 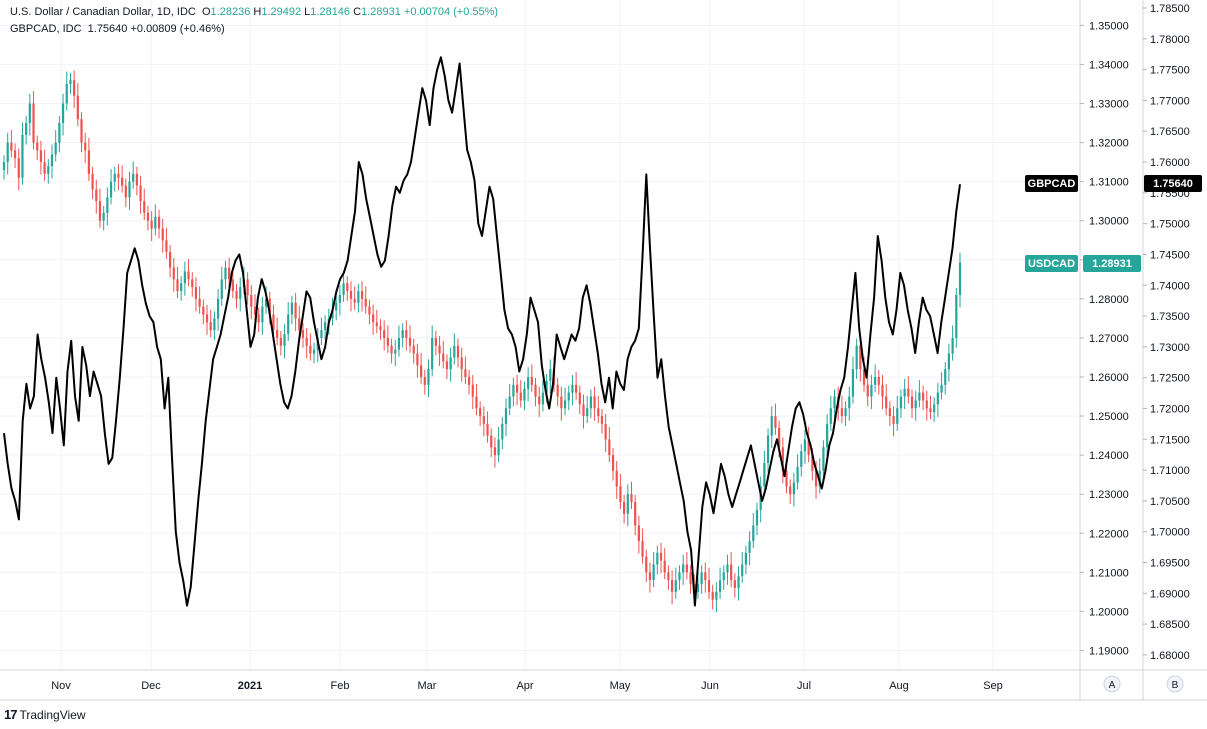 What do you see at coordinates (45, 714) in the screenshot?
I see `branding: 17 TradingView` at bounding box center [45, 714].